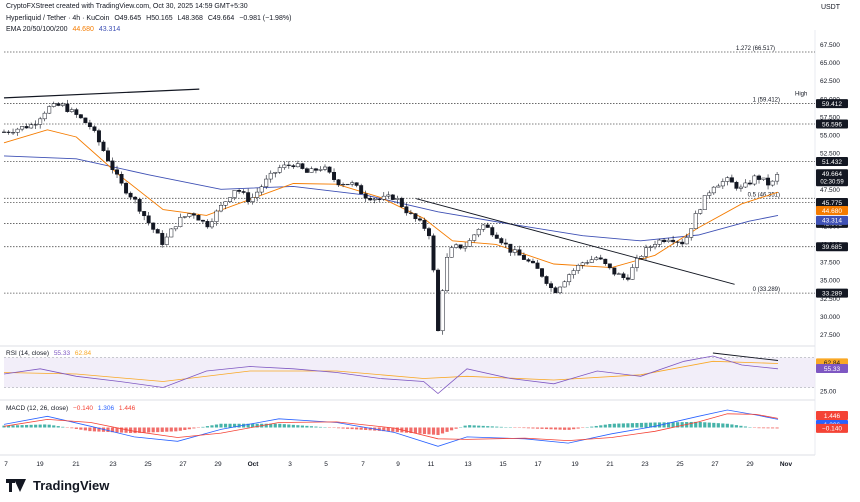 This screenshot has width=860, height=502. Describe the element at coordinates (183, 464) in the screenshot. I see `x-tick-label: 27` at that location.